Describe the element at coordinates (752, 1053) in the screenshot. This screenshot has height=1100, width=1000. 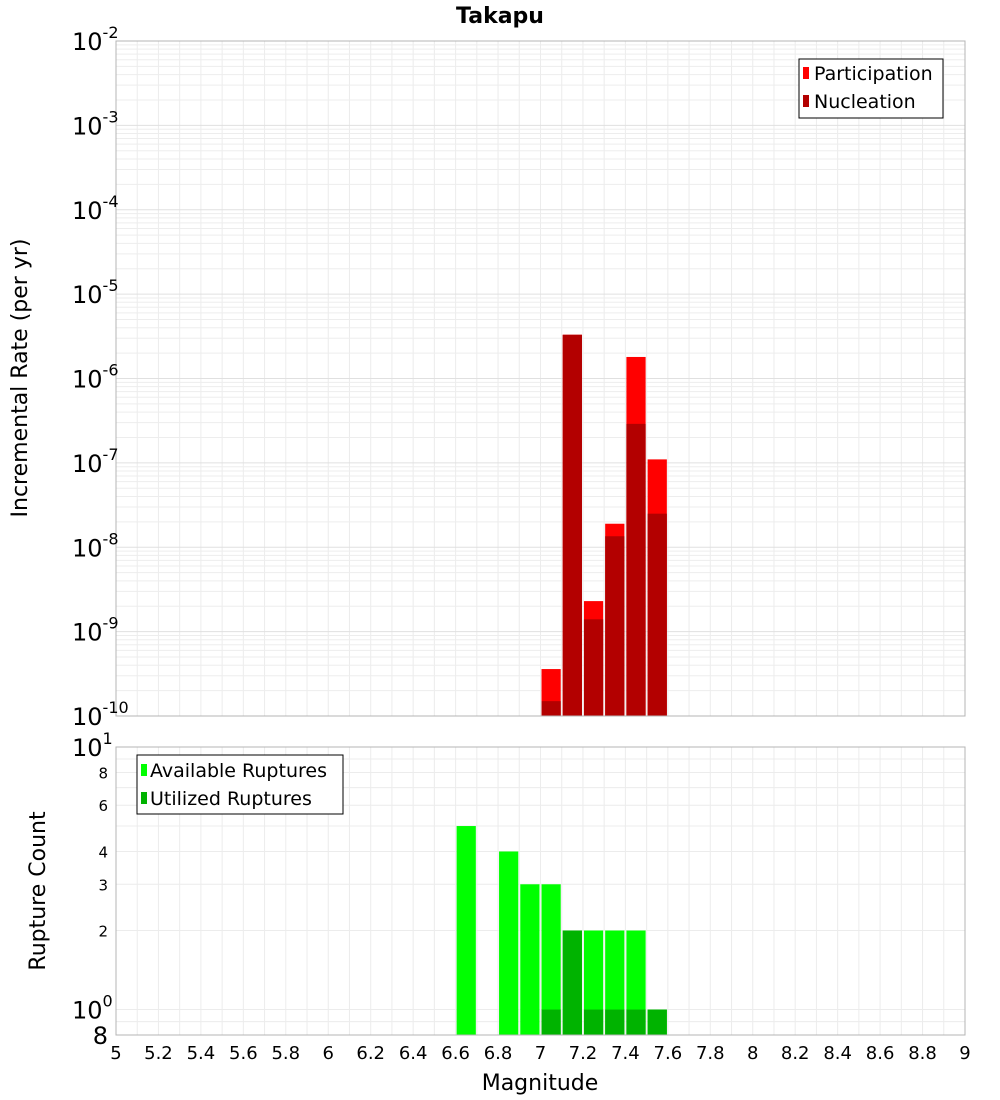
I see `x-tick-label: 8` at that location.